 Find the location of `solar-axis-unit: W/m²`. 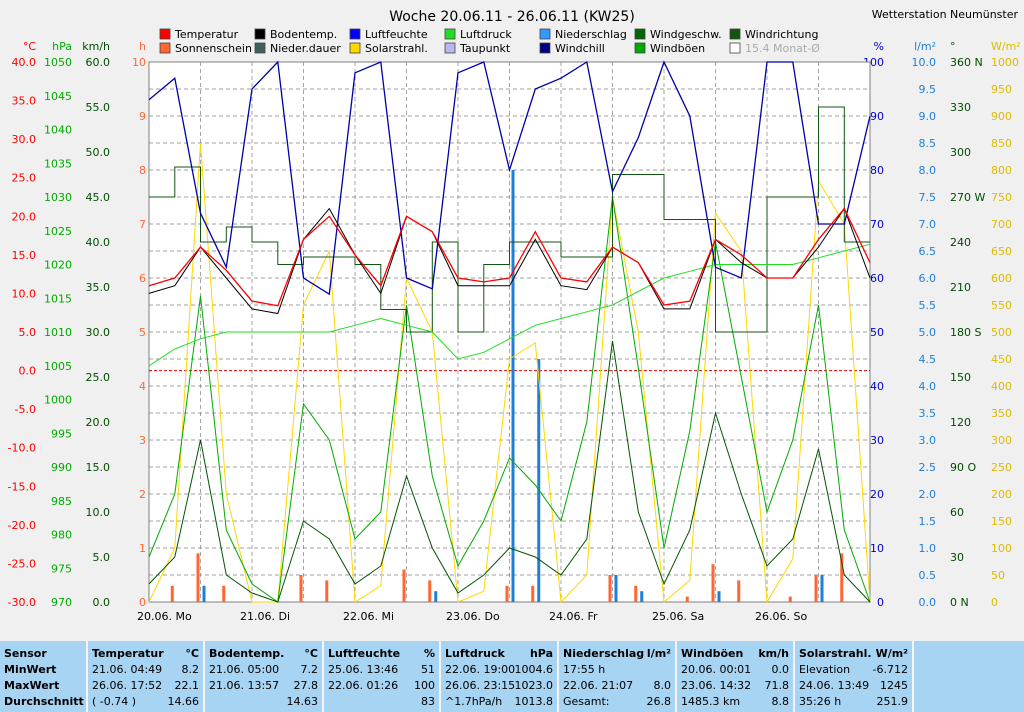

solar-axis-unit: W/m² is located at coordinates (1006, 46).